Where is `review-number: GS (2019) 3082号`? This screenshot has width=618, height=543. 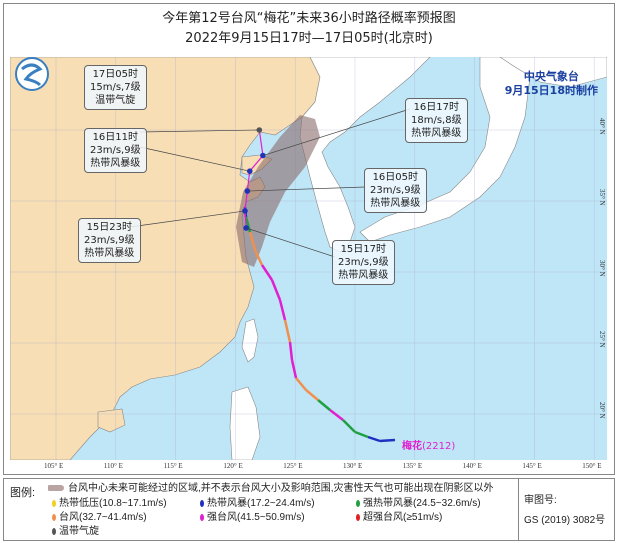 review-number: GS (2019) 3082号 is located at coordinates (565, 520).